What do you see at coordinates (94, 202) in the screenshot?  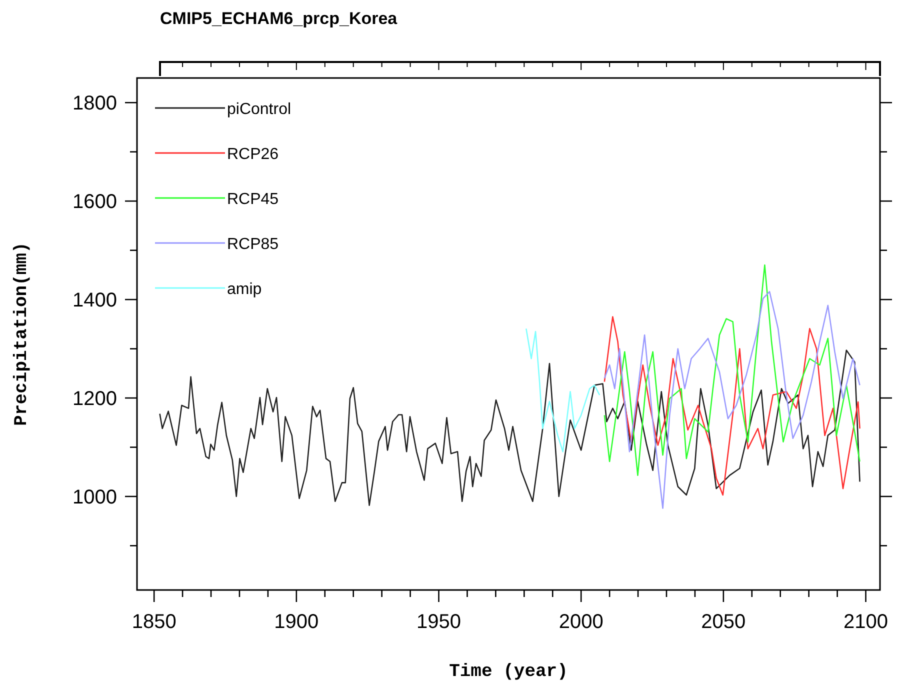 I see `y-tick-label: 1600` at bounding box center [94, 202].